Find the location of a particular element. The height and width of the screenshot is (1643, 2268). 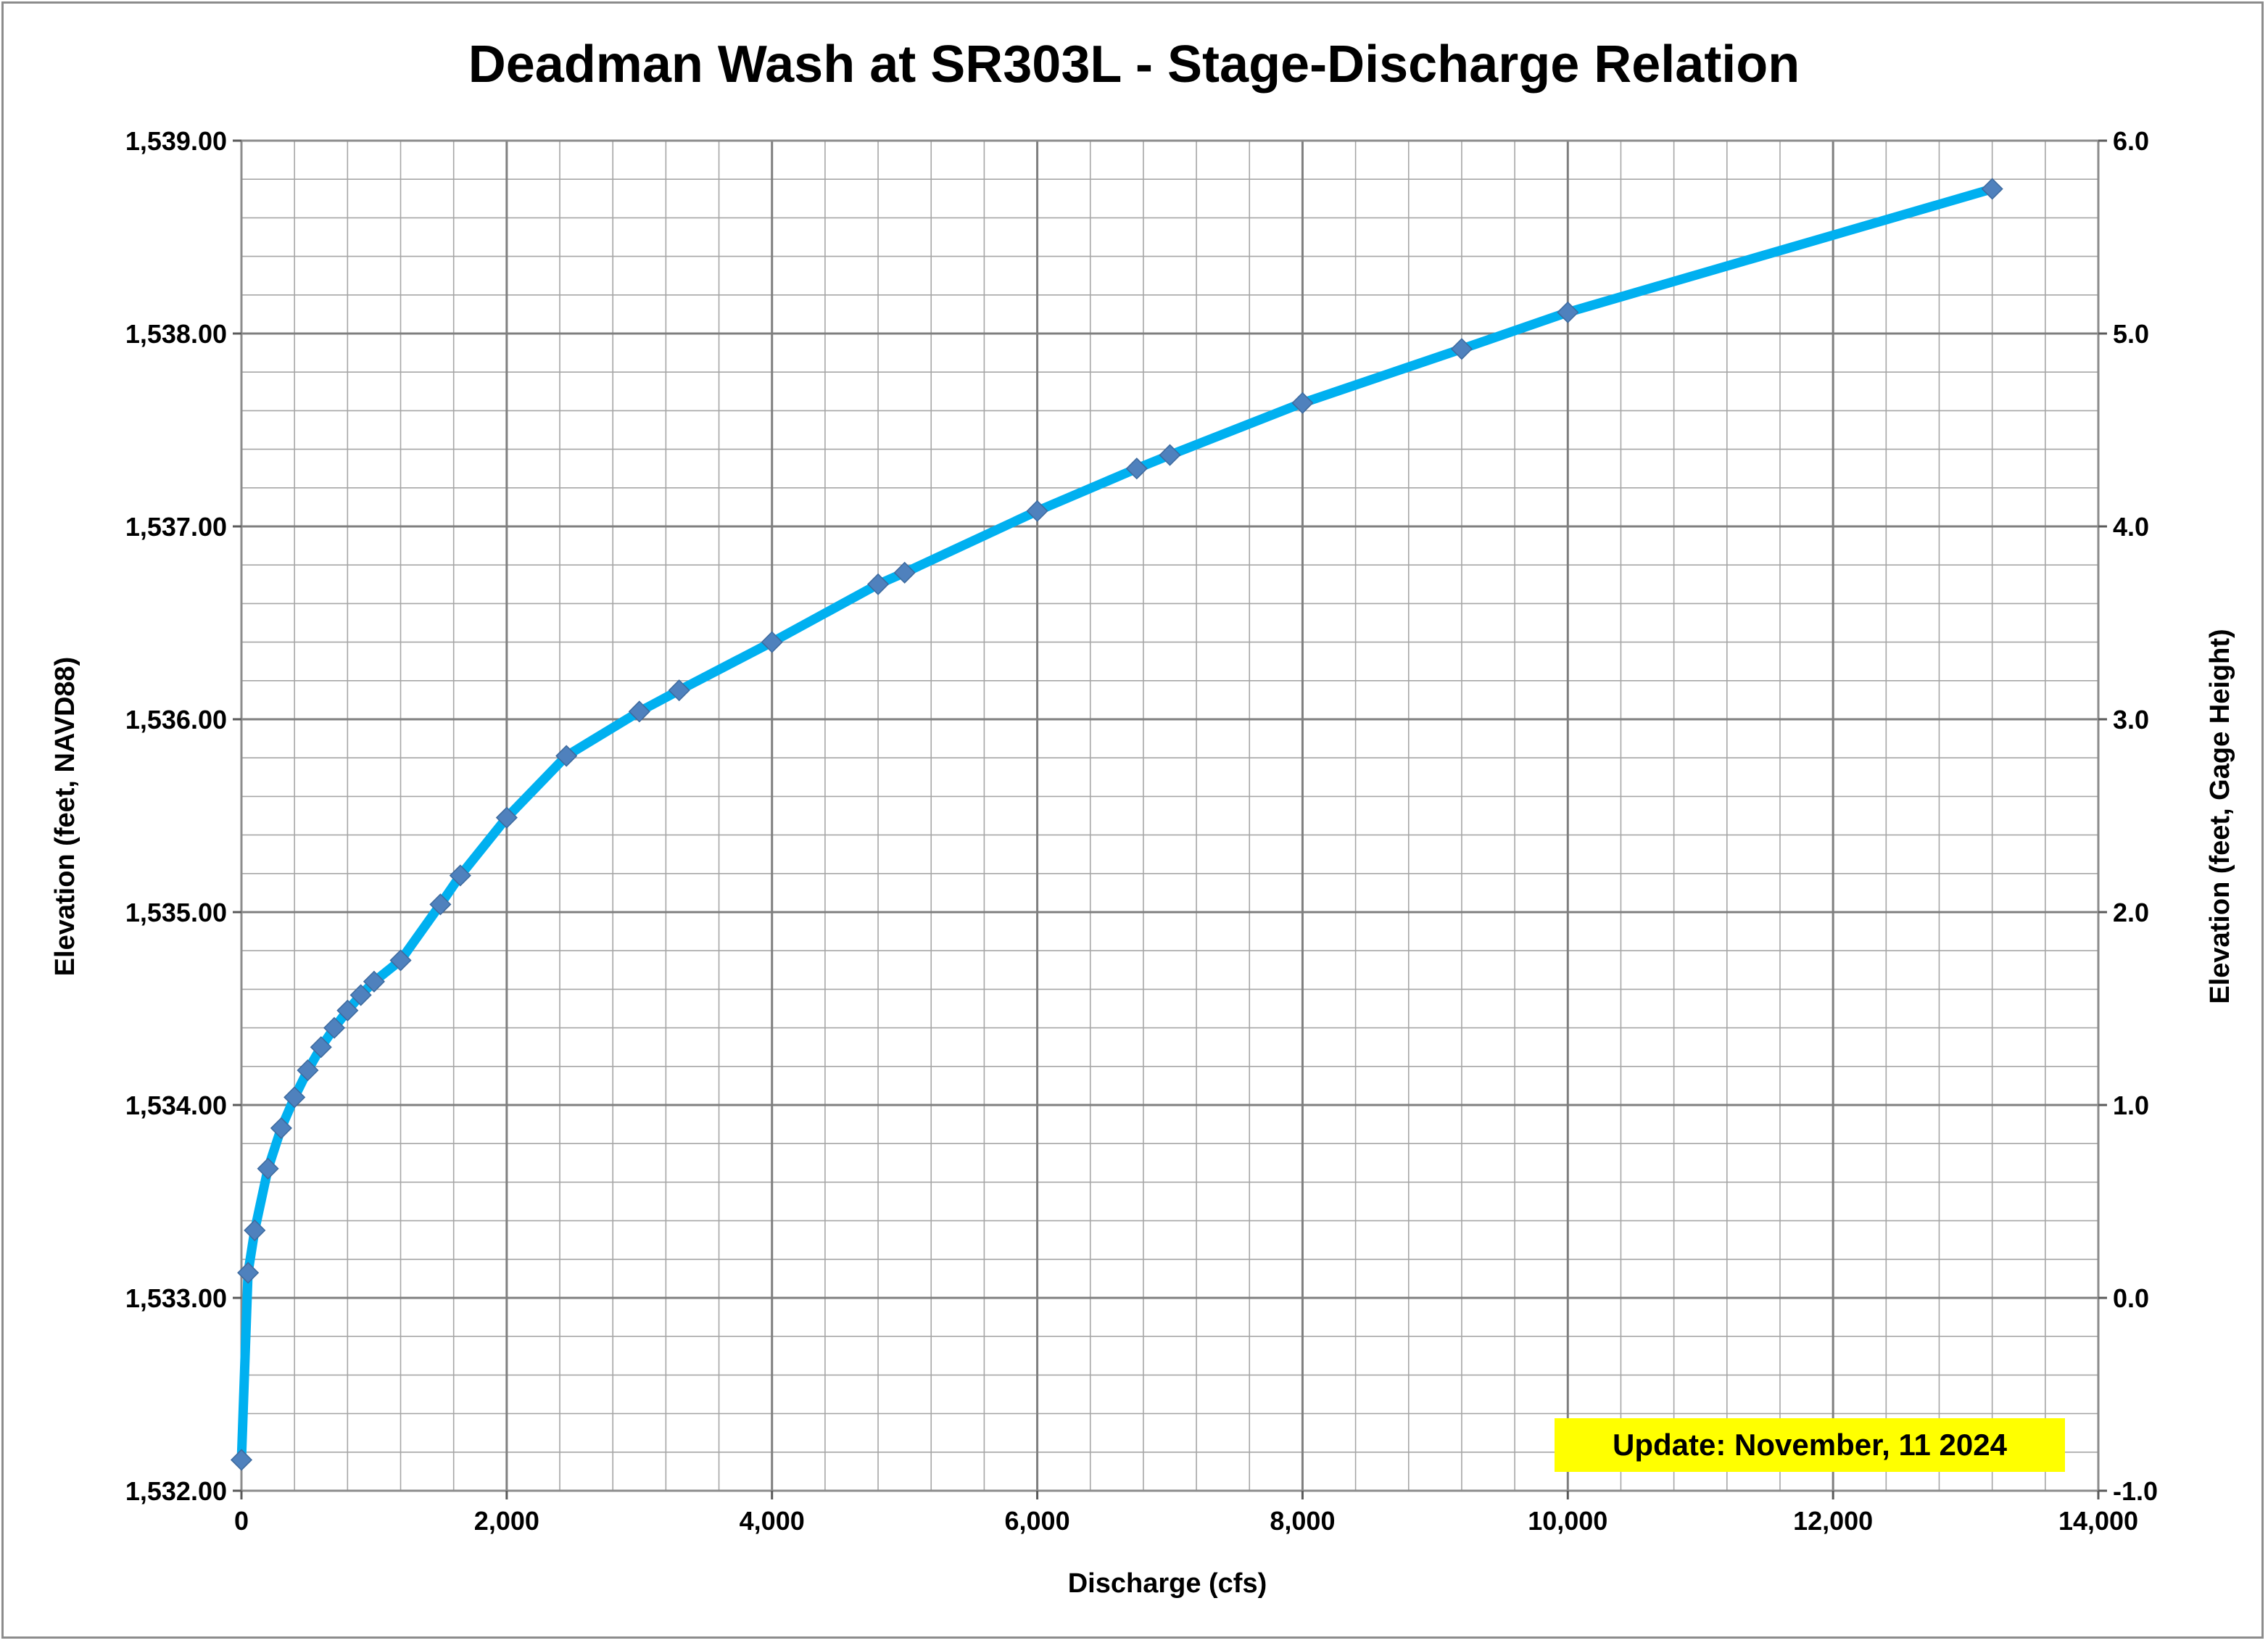

y2-axis-label: Elevation (feet, Gage Height) is located at coordinates (2220, 816).